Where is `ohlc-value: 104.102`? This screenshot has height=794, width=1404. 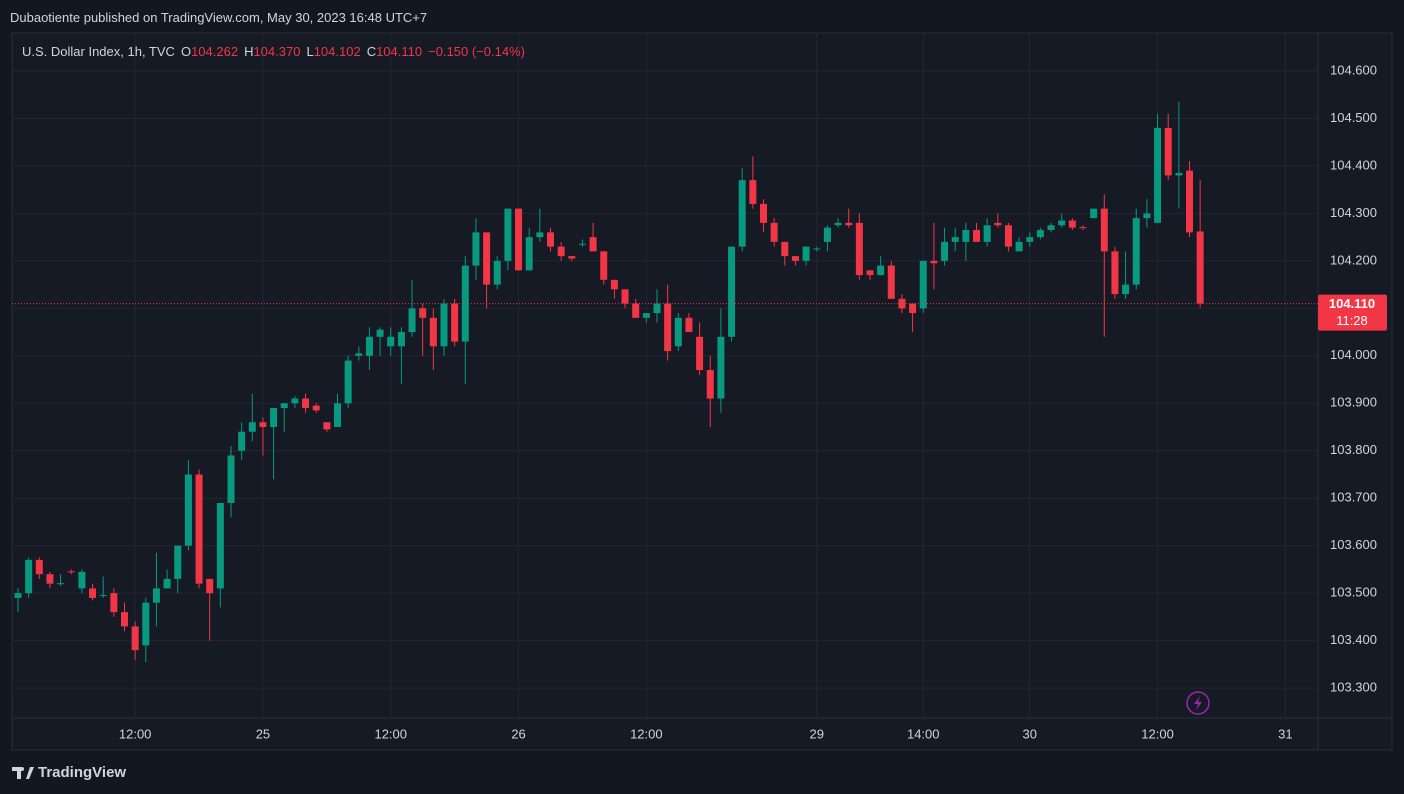
ohlc-value: 104.102 is located at coordinates (337, 51).